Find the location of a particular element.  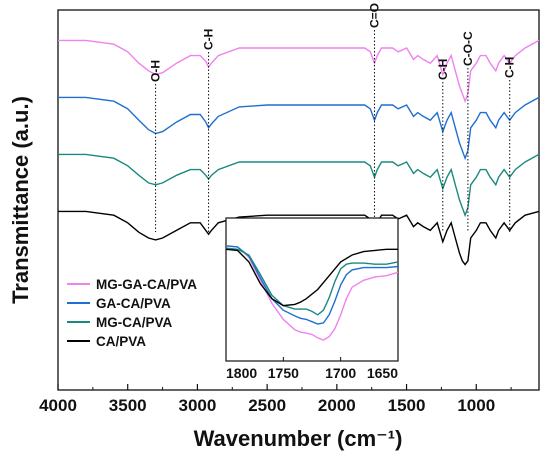

inset-frame is located at coordinates (312, 289).